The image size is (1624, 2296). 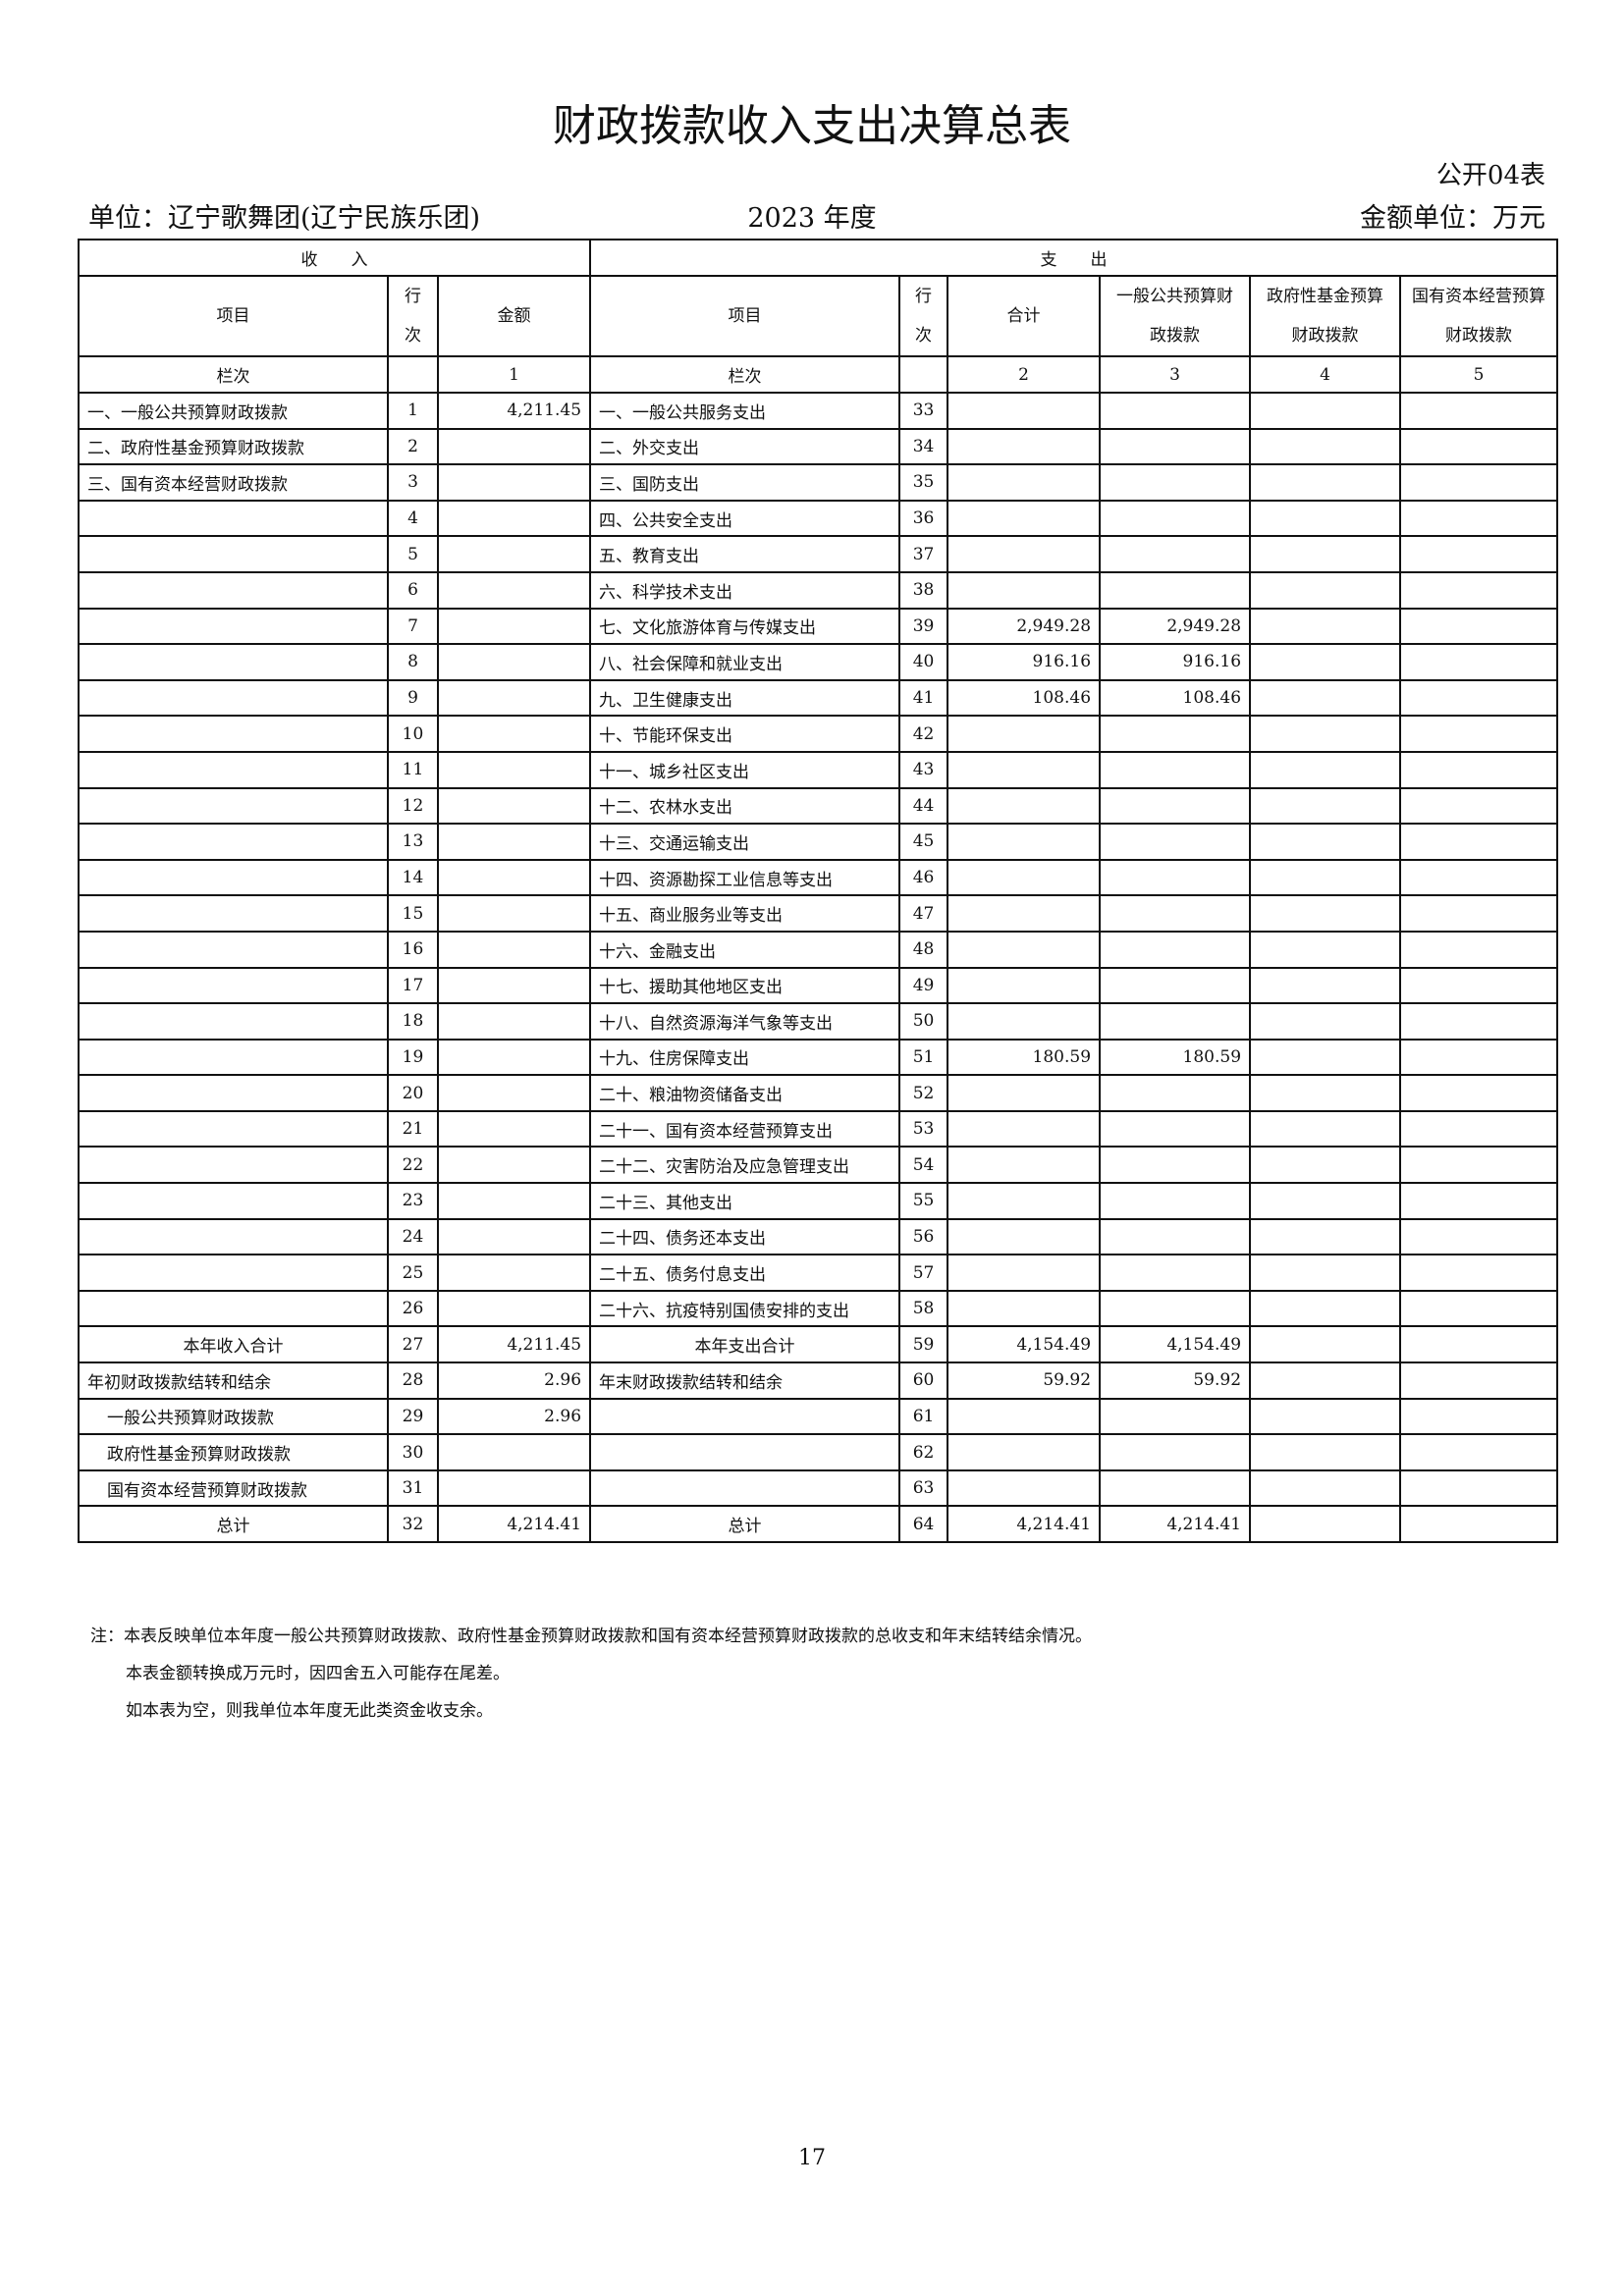 I want to click on expense-line-cell: 39, so click(x=923, y=626).